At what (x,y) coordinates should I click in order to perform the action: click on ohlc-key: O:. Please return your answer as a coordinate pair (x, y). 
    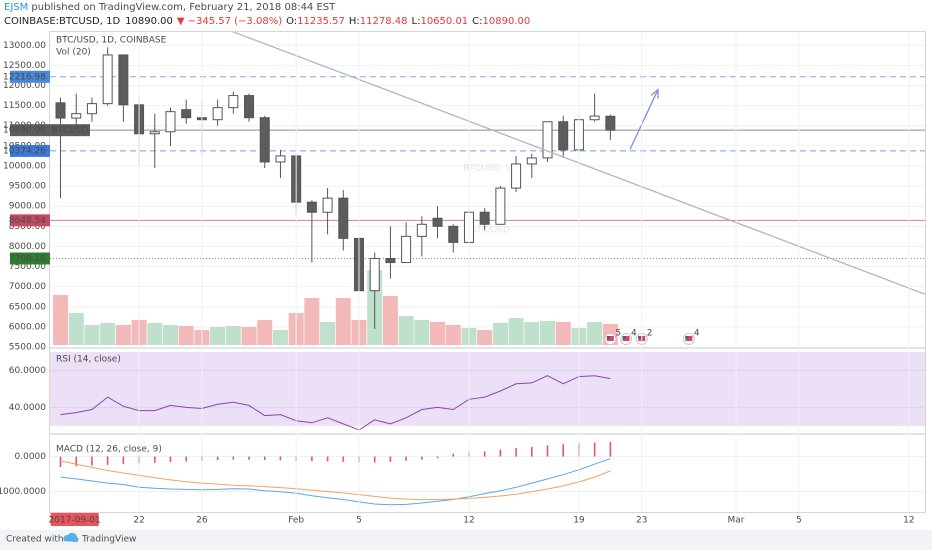
    Looking at the image, I should click on (291, 21).